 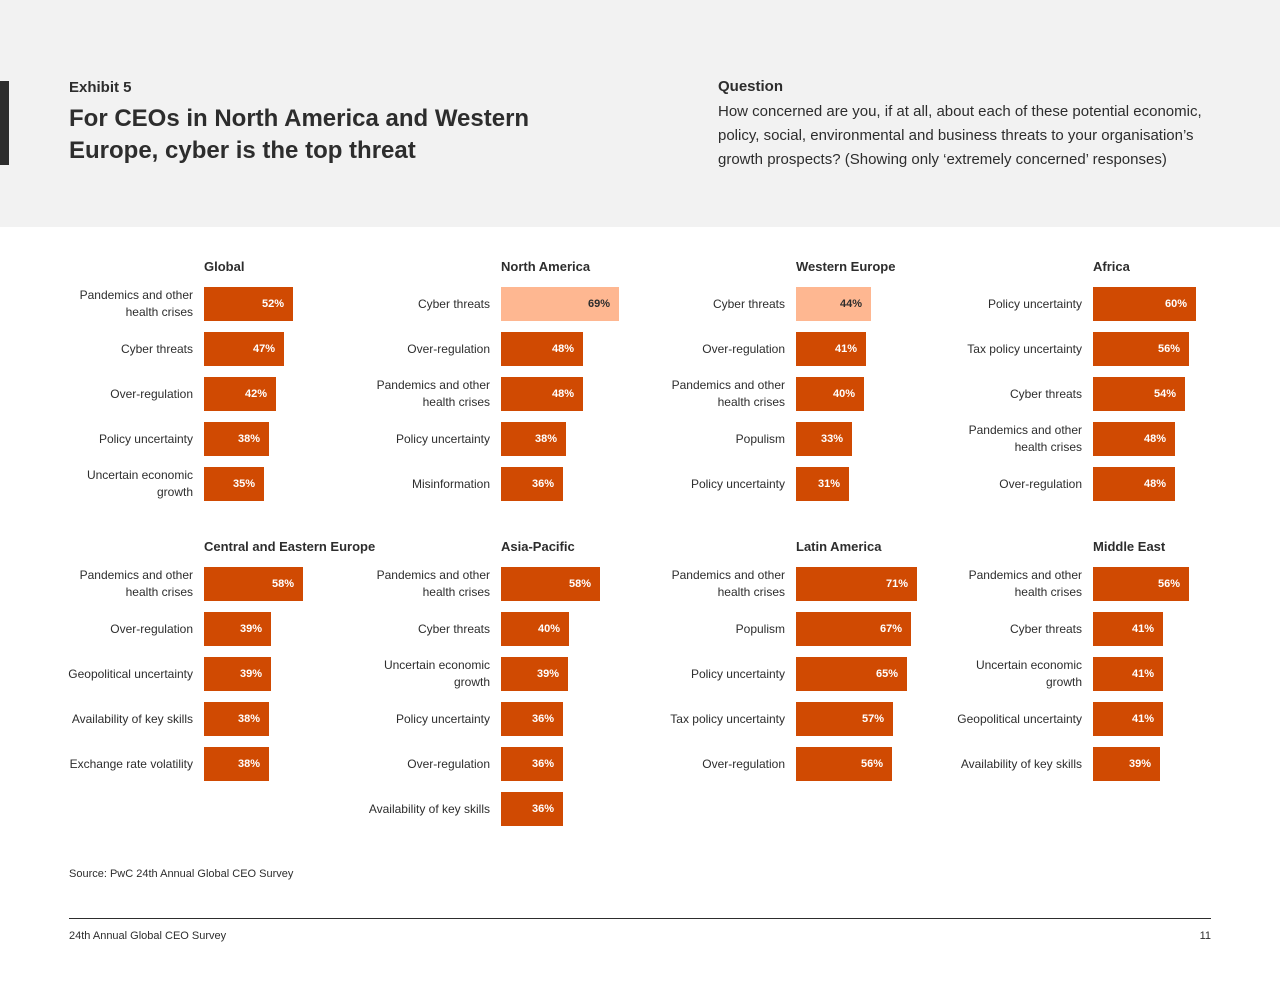 I want to click on bar-value-label: 33%, so click(x=831, y=439).